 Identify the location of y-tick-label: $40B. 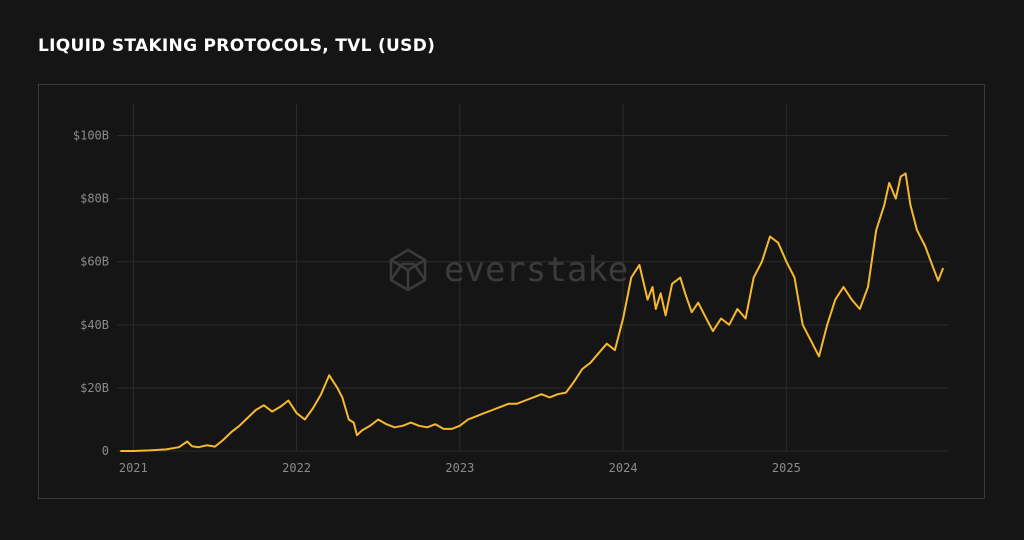
(94, 325).